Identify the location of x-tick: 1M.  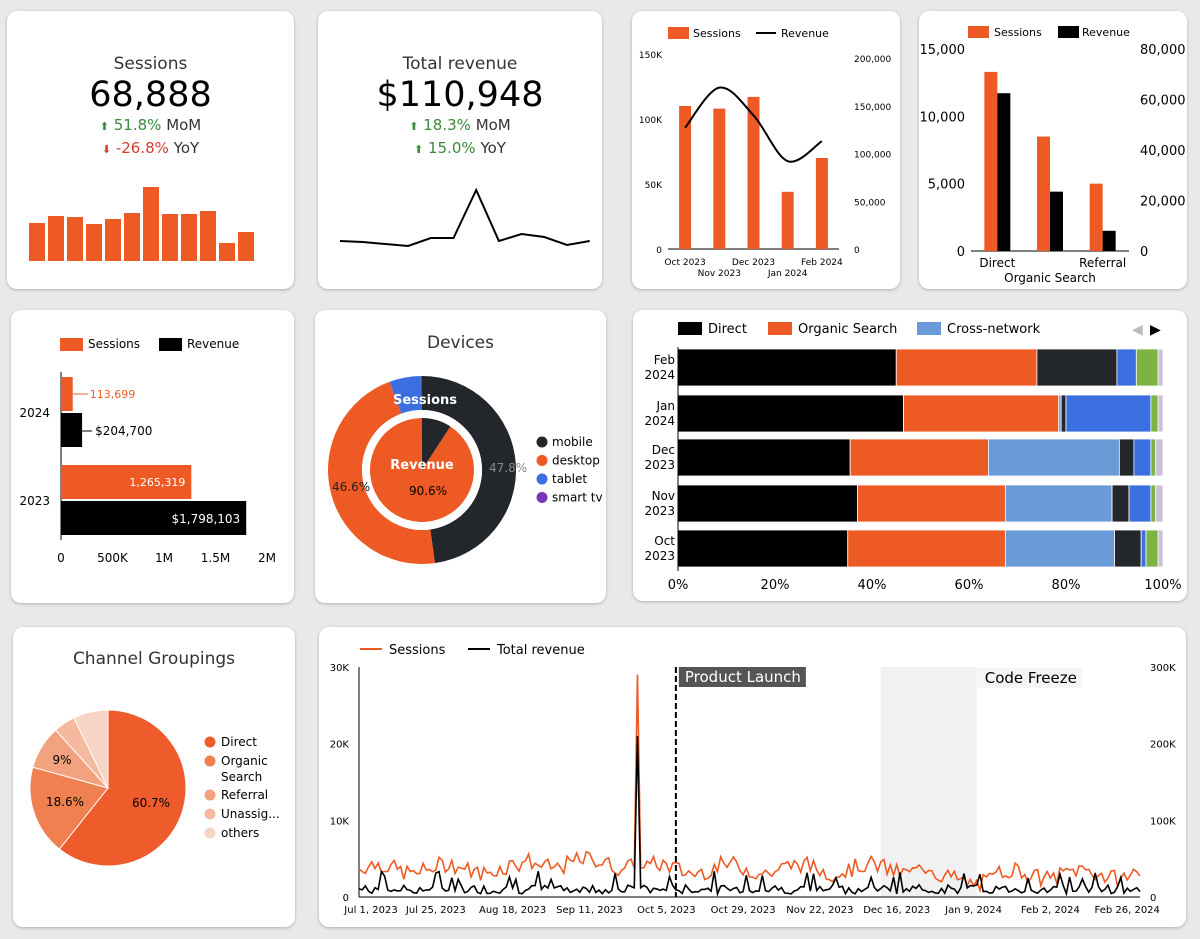
(164, 558).